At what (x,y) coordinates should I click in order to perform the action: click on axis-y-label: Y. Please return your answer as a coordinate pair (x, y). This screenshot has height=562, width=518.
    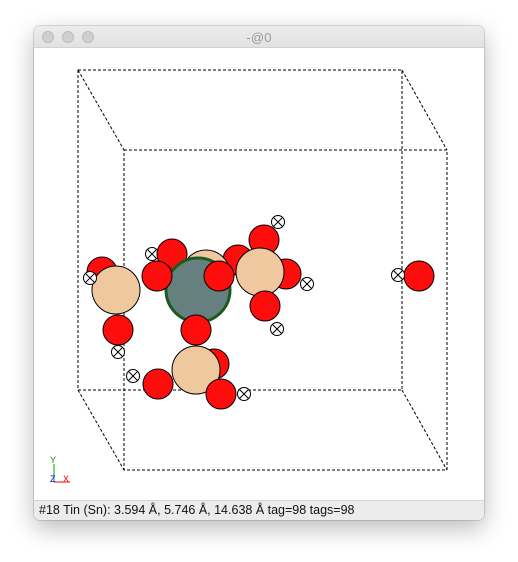
    Looking at the image, I should click on (53, 460).